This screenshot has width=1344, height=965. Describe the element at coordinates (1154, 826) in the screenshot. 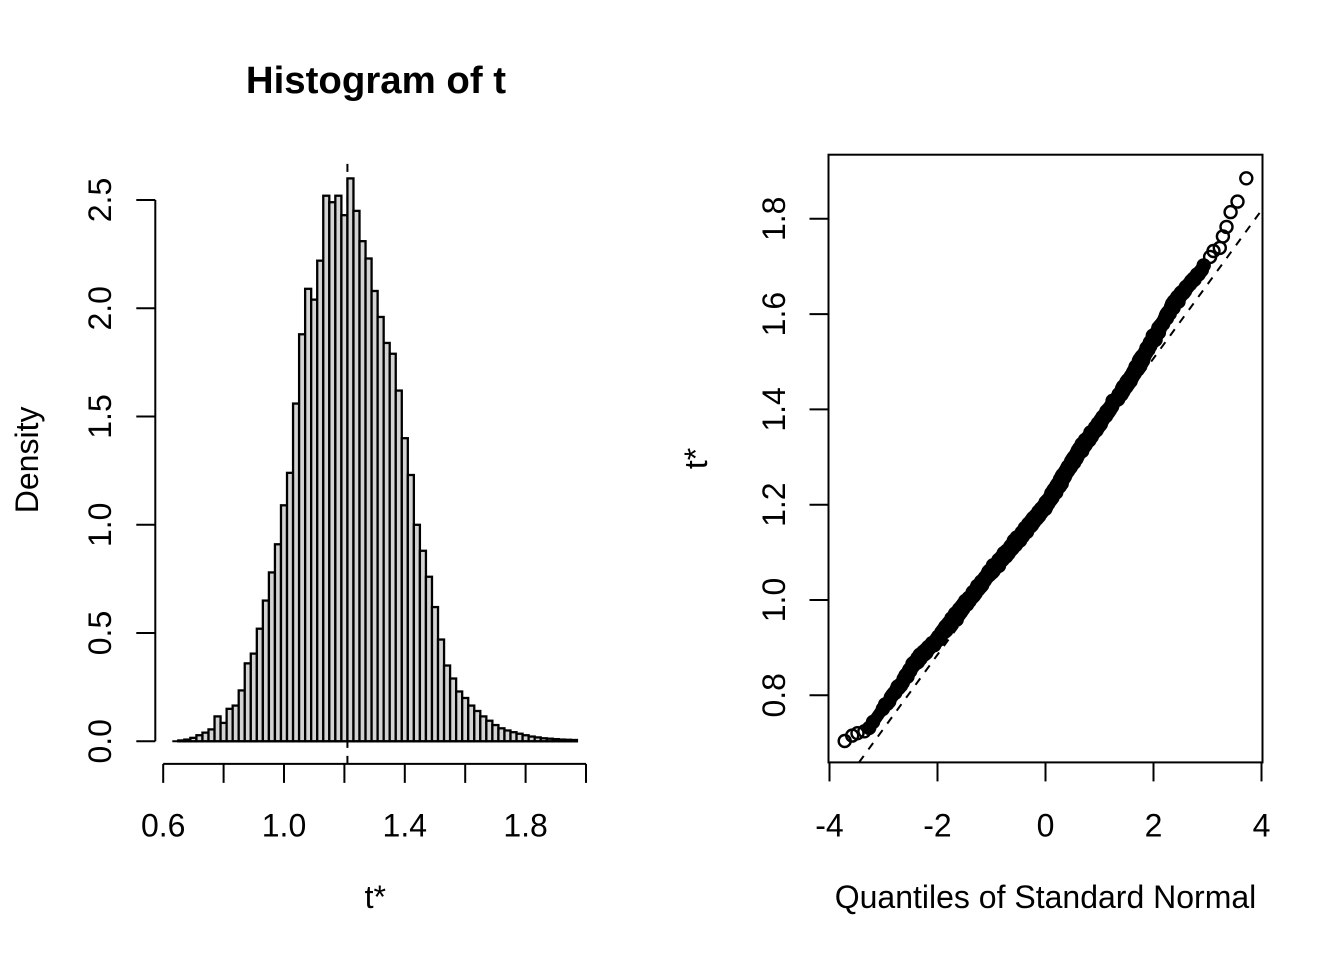

I see `svg-text: 2` at that location.